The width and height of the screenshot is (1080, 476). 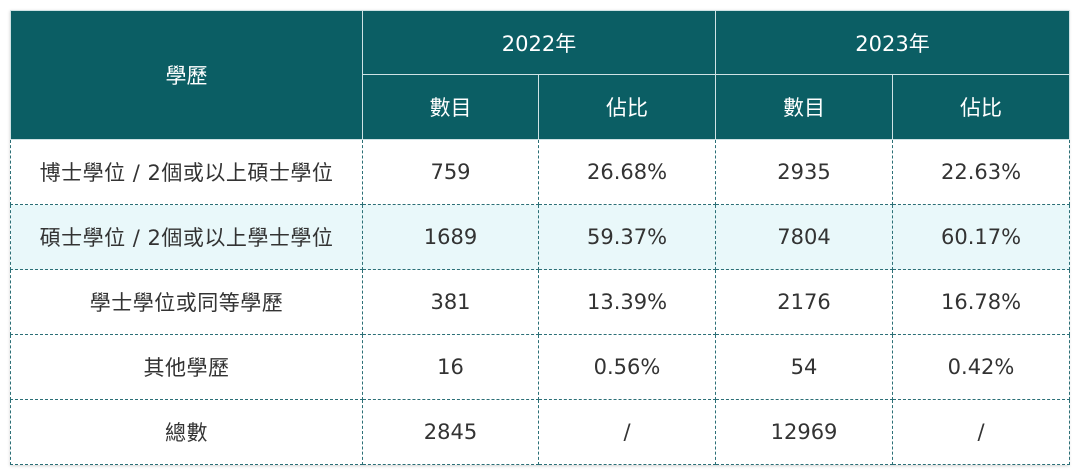 I want to click on count-2022-cell: 2845, so click(x=450, y=432).